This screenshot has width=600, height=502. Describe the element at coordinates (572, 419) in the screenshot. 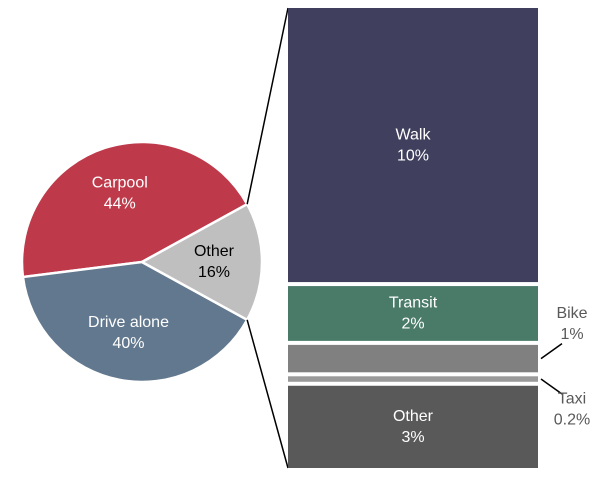

I see `outside-value: 0.2%` at that location.